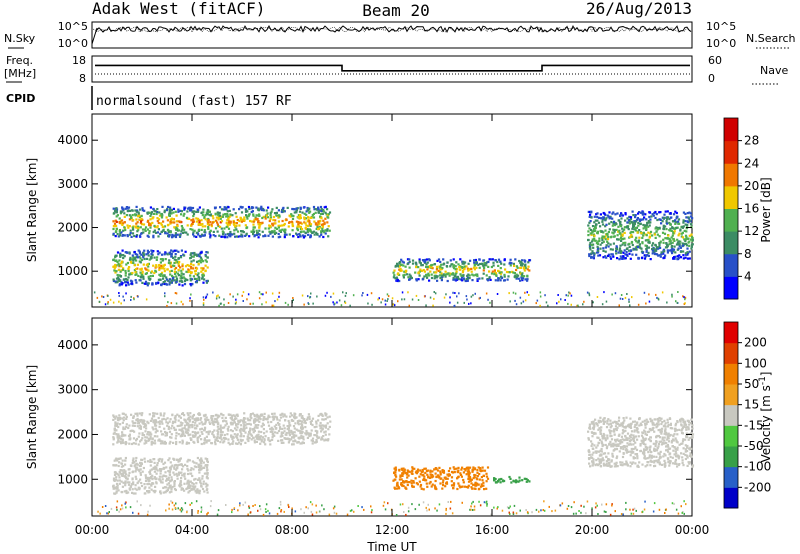  What do you see at coordinates (20, 38) in the screenshot?
I see `noise-sky-label: N.Sky` at bounding box center [20, 38].